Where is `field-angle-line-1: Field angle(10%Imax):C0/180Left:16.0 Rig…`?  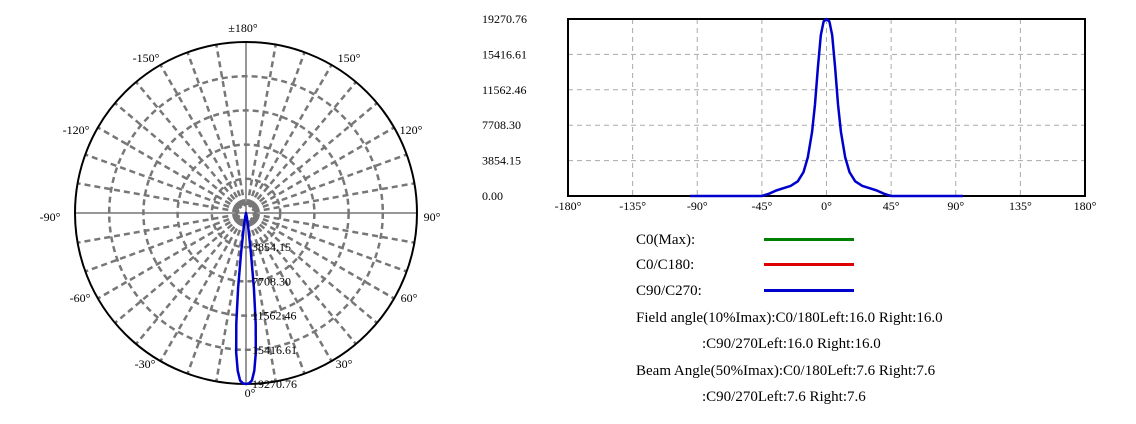 field-angle-line-1: Field angle(10%Imax):C0/180Left:16.0 Rig… is located at coordinates (789, 318).